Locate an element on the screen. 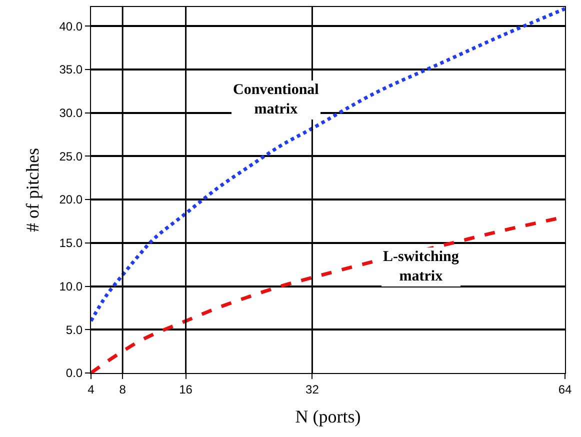  x-tick-label: 4 is located at coordinates (91, 389).